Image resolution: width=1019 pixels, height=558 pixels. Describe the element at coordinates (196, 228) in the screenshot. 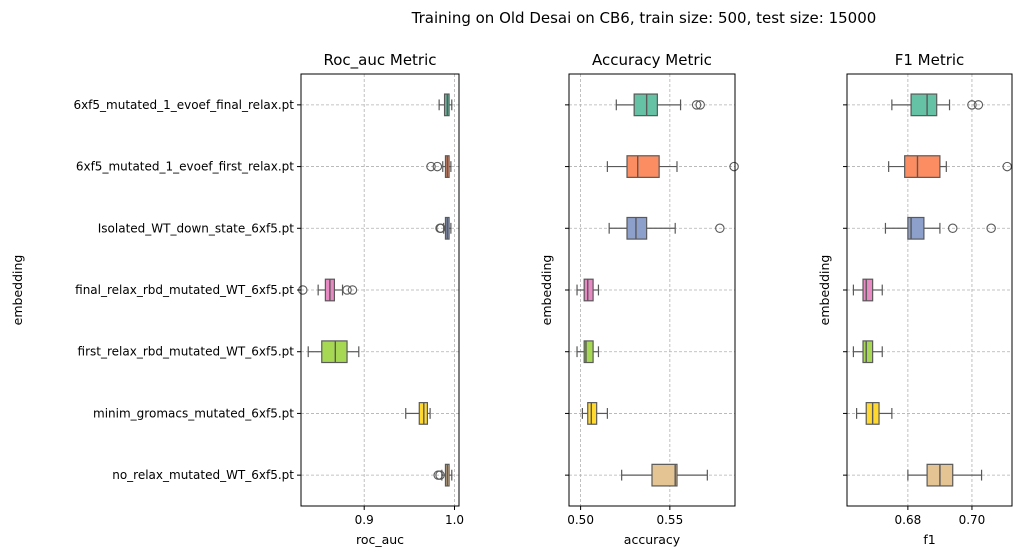

I see `y-tick-label: Isolated_WT_down_state_6xf5.pt` at that location.